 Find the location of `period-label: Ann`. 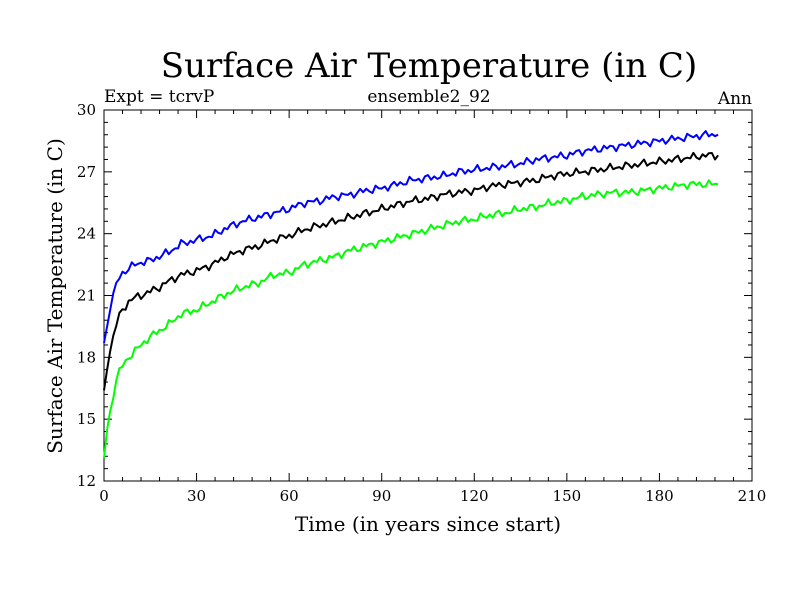

period-label: Ann is located at coordinates (734, 99).